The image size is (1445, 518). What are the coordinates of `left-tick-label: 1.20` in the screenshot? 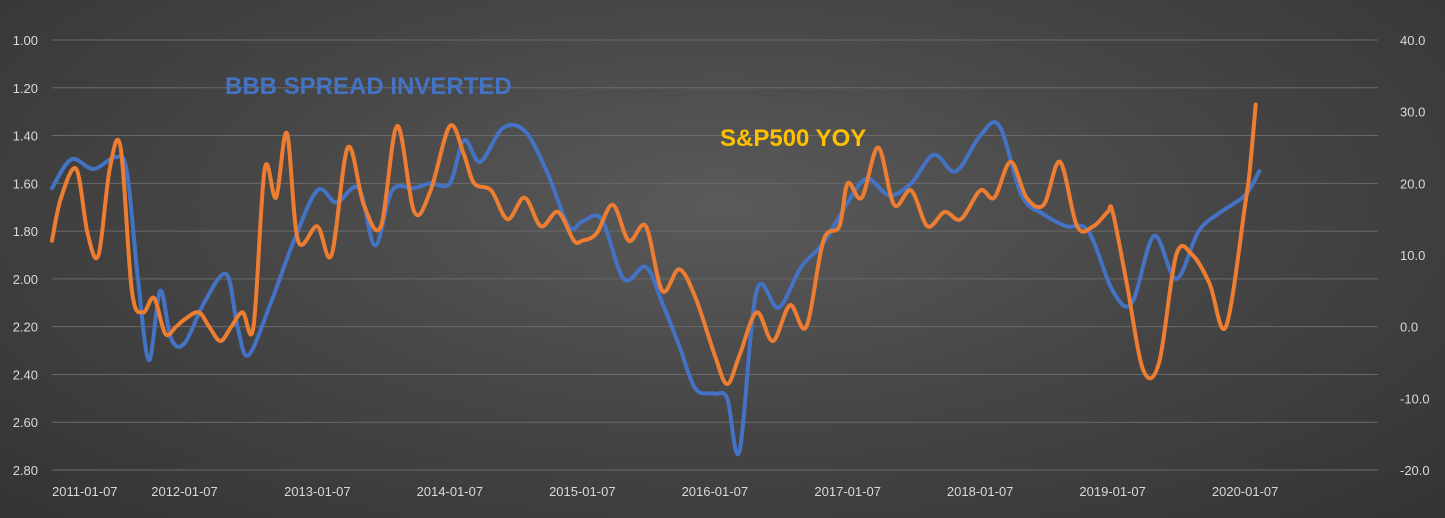 It's located at (25, 88).